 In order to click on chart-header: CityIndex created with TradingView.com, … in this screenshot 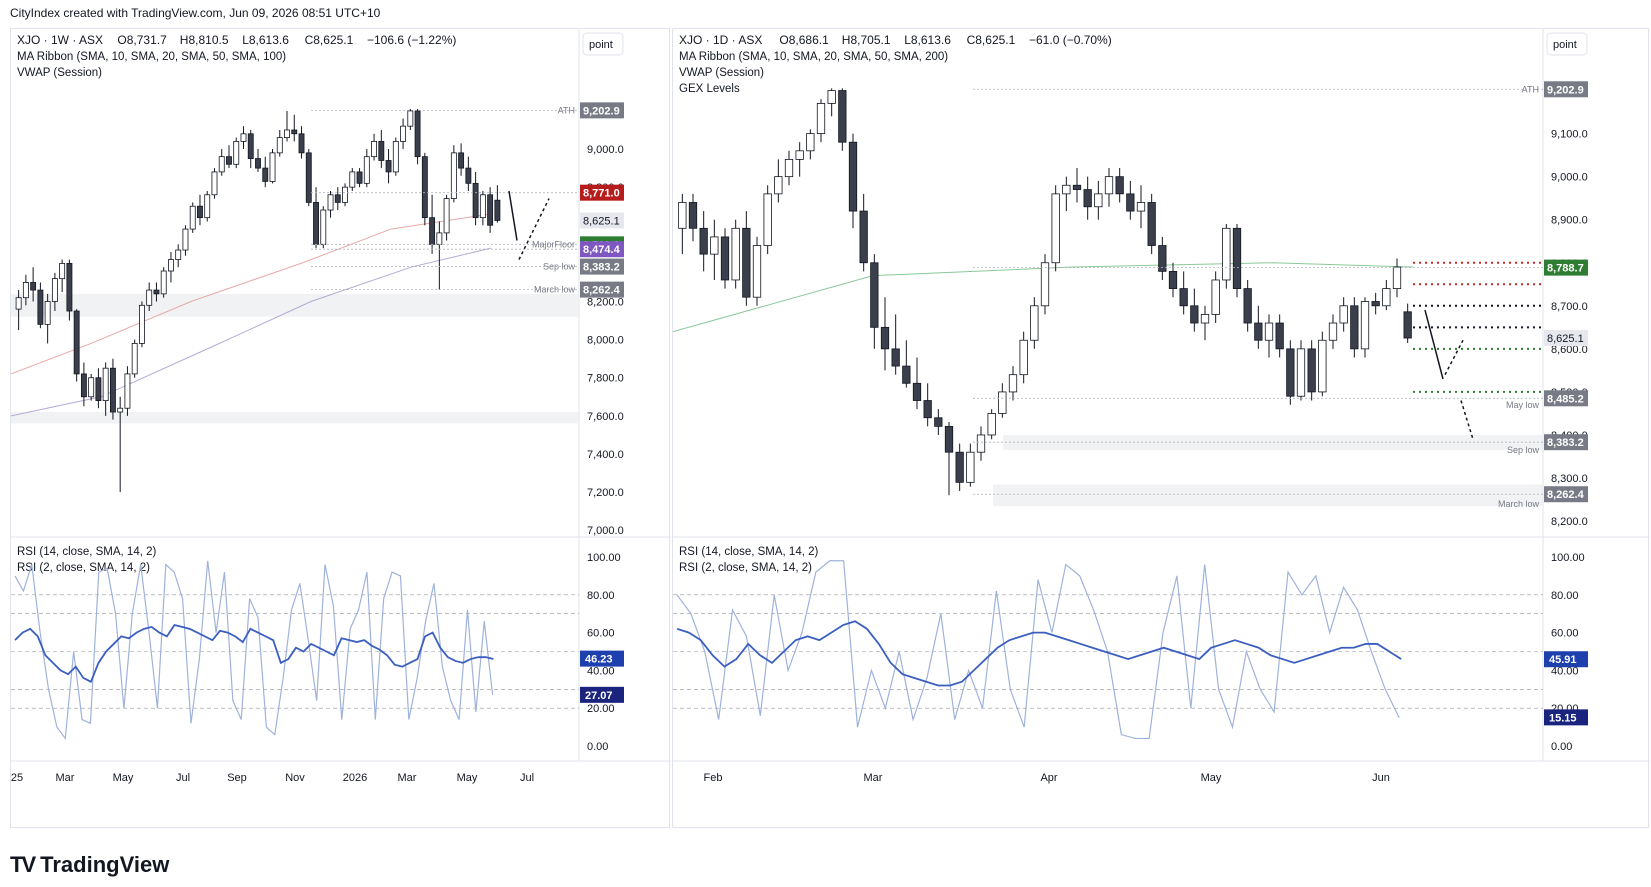, I will do `click(195, 13)`.